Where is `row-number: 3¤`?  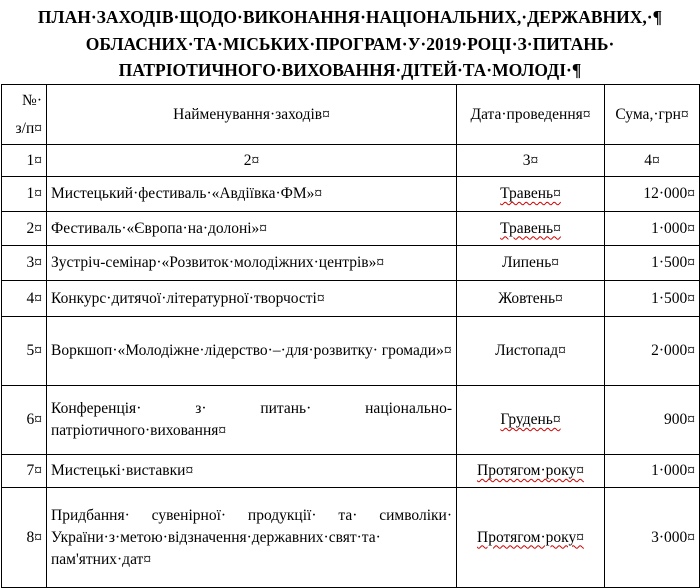 row-number: 3¤ is located at coordinates (24, 263).